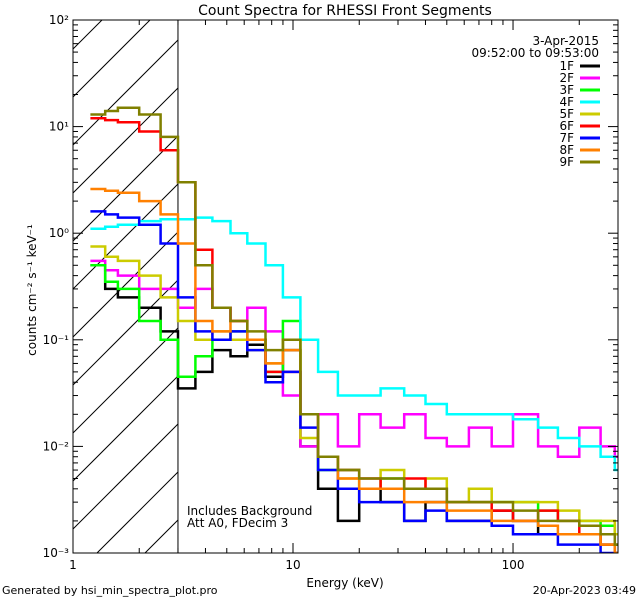 The image size is (640, 600). I want to click on y-tick-label: 10², so click(59, 20).